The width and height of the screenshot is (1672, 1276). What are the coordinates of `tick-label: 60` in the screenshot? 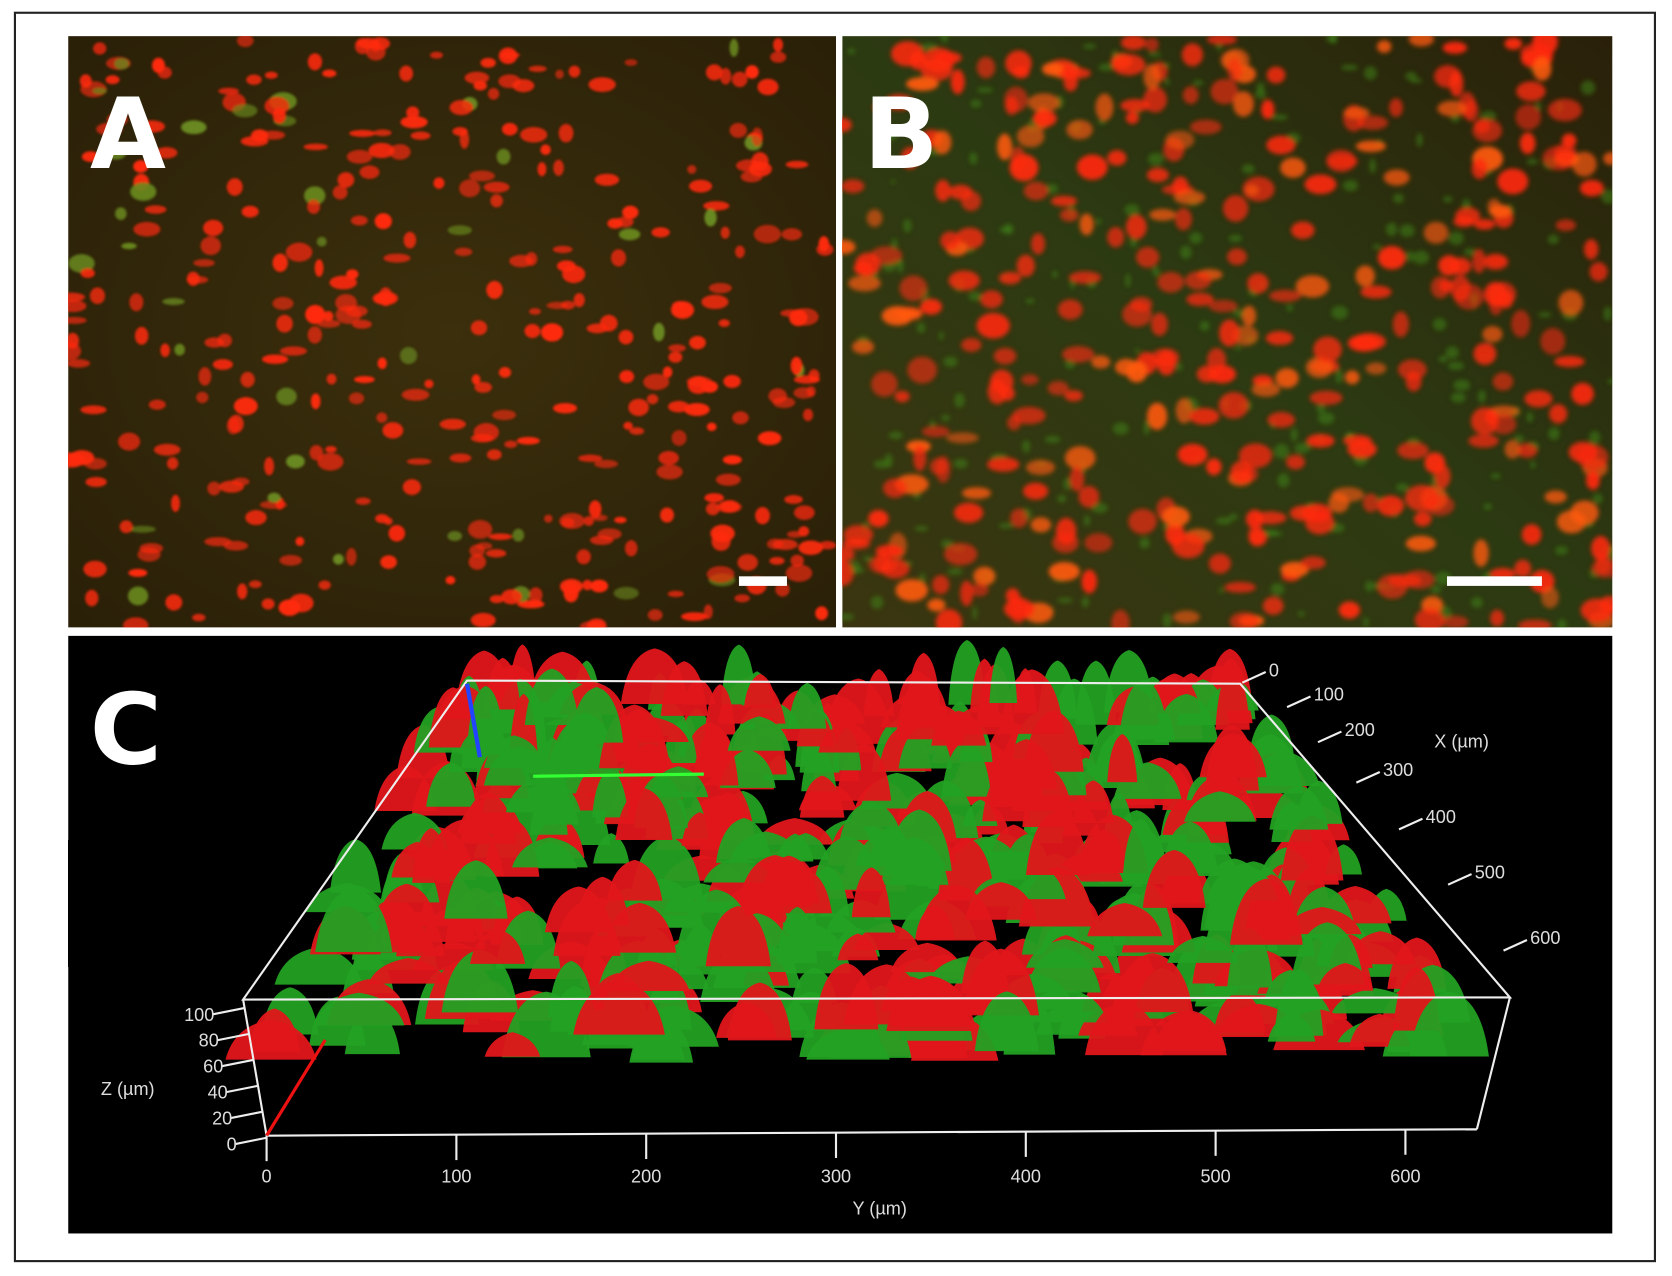 It's located at (213, 1067).